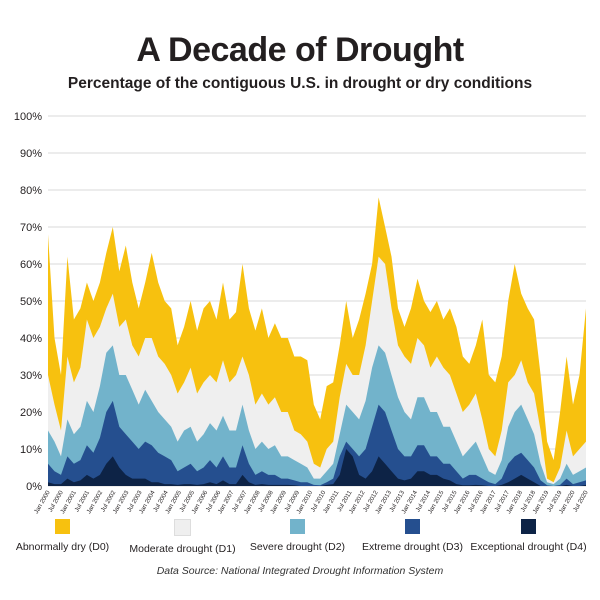 The image size is (600, 600). What do you see at coordinates (31, 339) in the screenshot?
I see `y-tick-label: 40%` at bounding box center [31, 339].